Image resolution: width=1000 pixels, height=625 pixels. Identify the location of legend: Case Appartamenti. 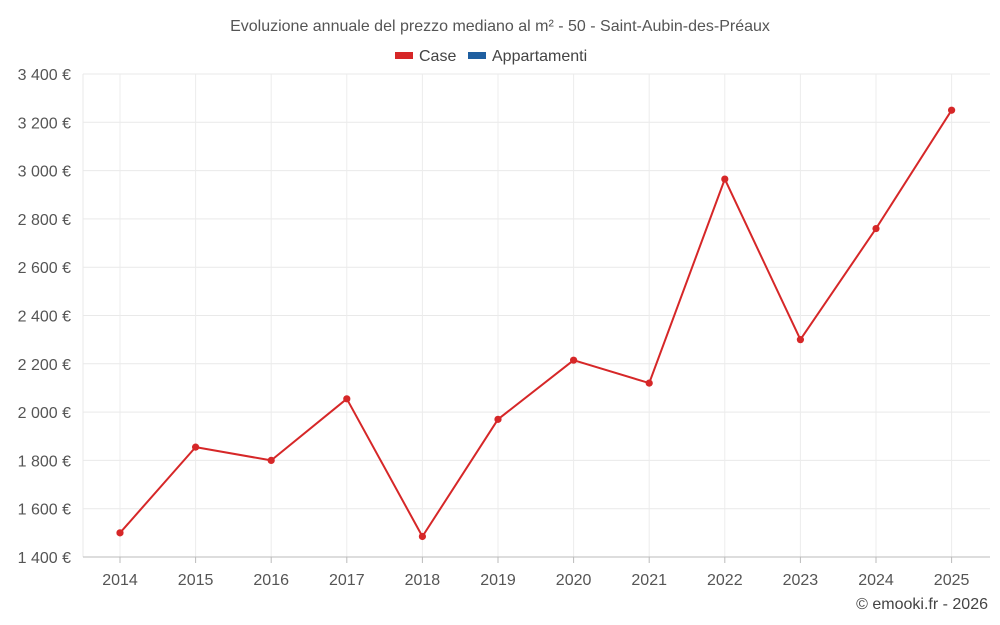
(491, 56).